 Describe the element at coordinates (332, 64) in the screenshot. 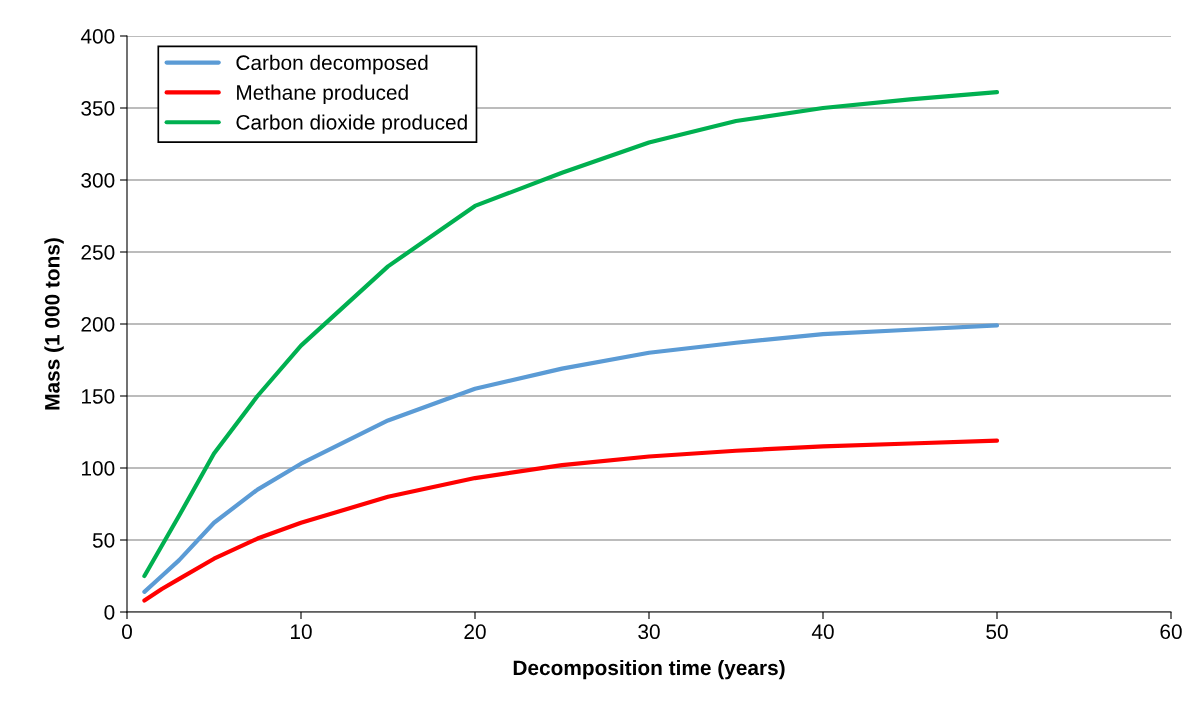

I see `legend-label: Carbon decomposed` at that location.